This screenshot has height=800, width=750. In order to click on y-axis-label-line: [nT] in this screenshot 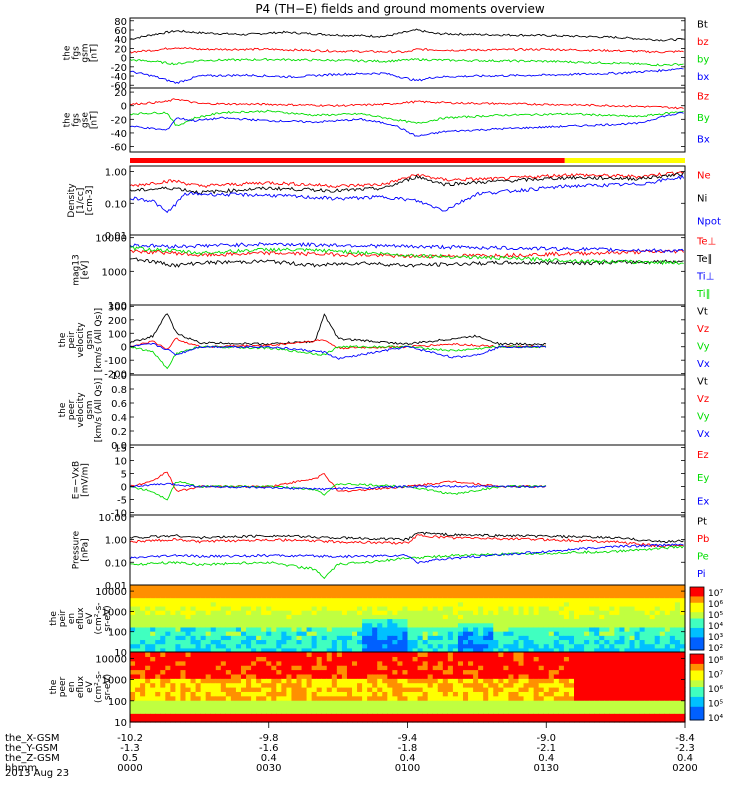, I will do `click(95, 53)`.